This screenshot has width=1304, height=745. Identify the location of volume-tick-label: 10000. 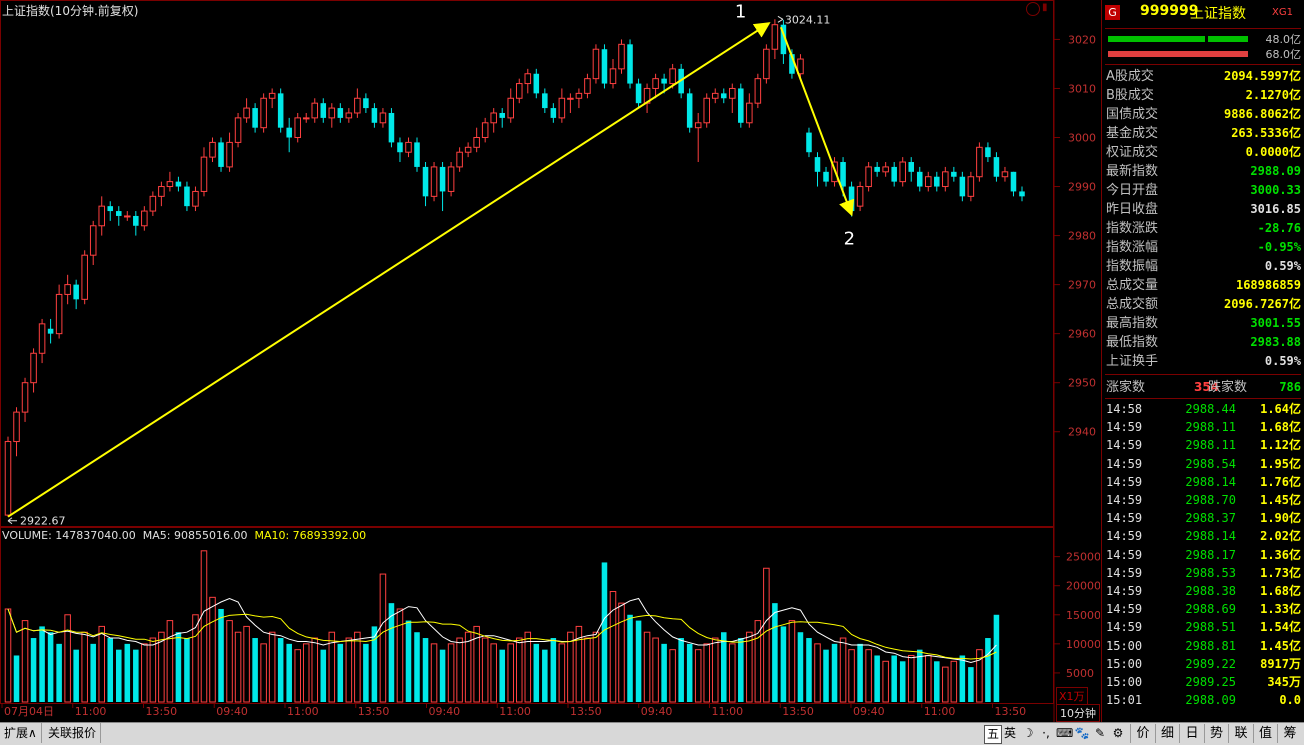
(1083, 644).